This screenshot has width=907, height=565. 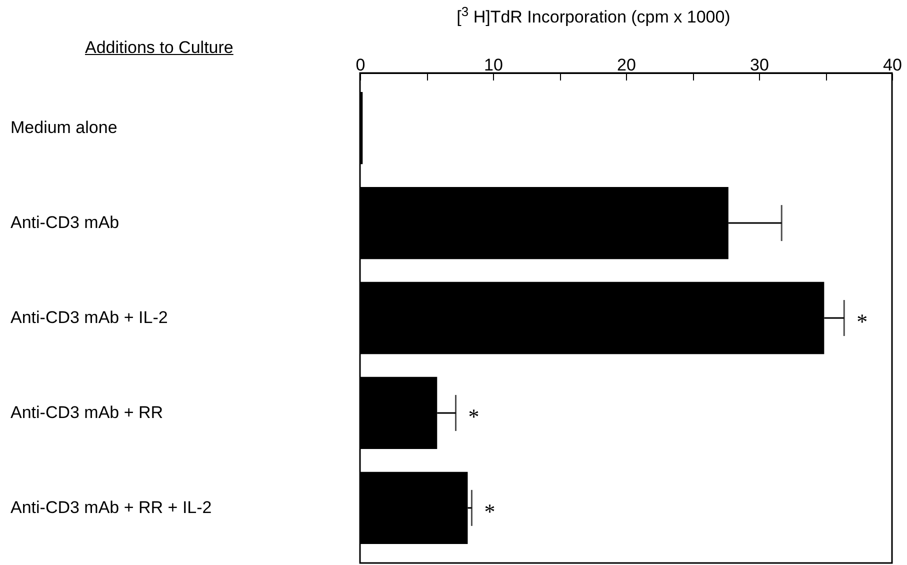 What do you see at coordinates (89, 317) in the screenshot?
I see `y-tick-label: Anti-CD3 mAb + IL-2` at bounding box center [89, 317].